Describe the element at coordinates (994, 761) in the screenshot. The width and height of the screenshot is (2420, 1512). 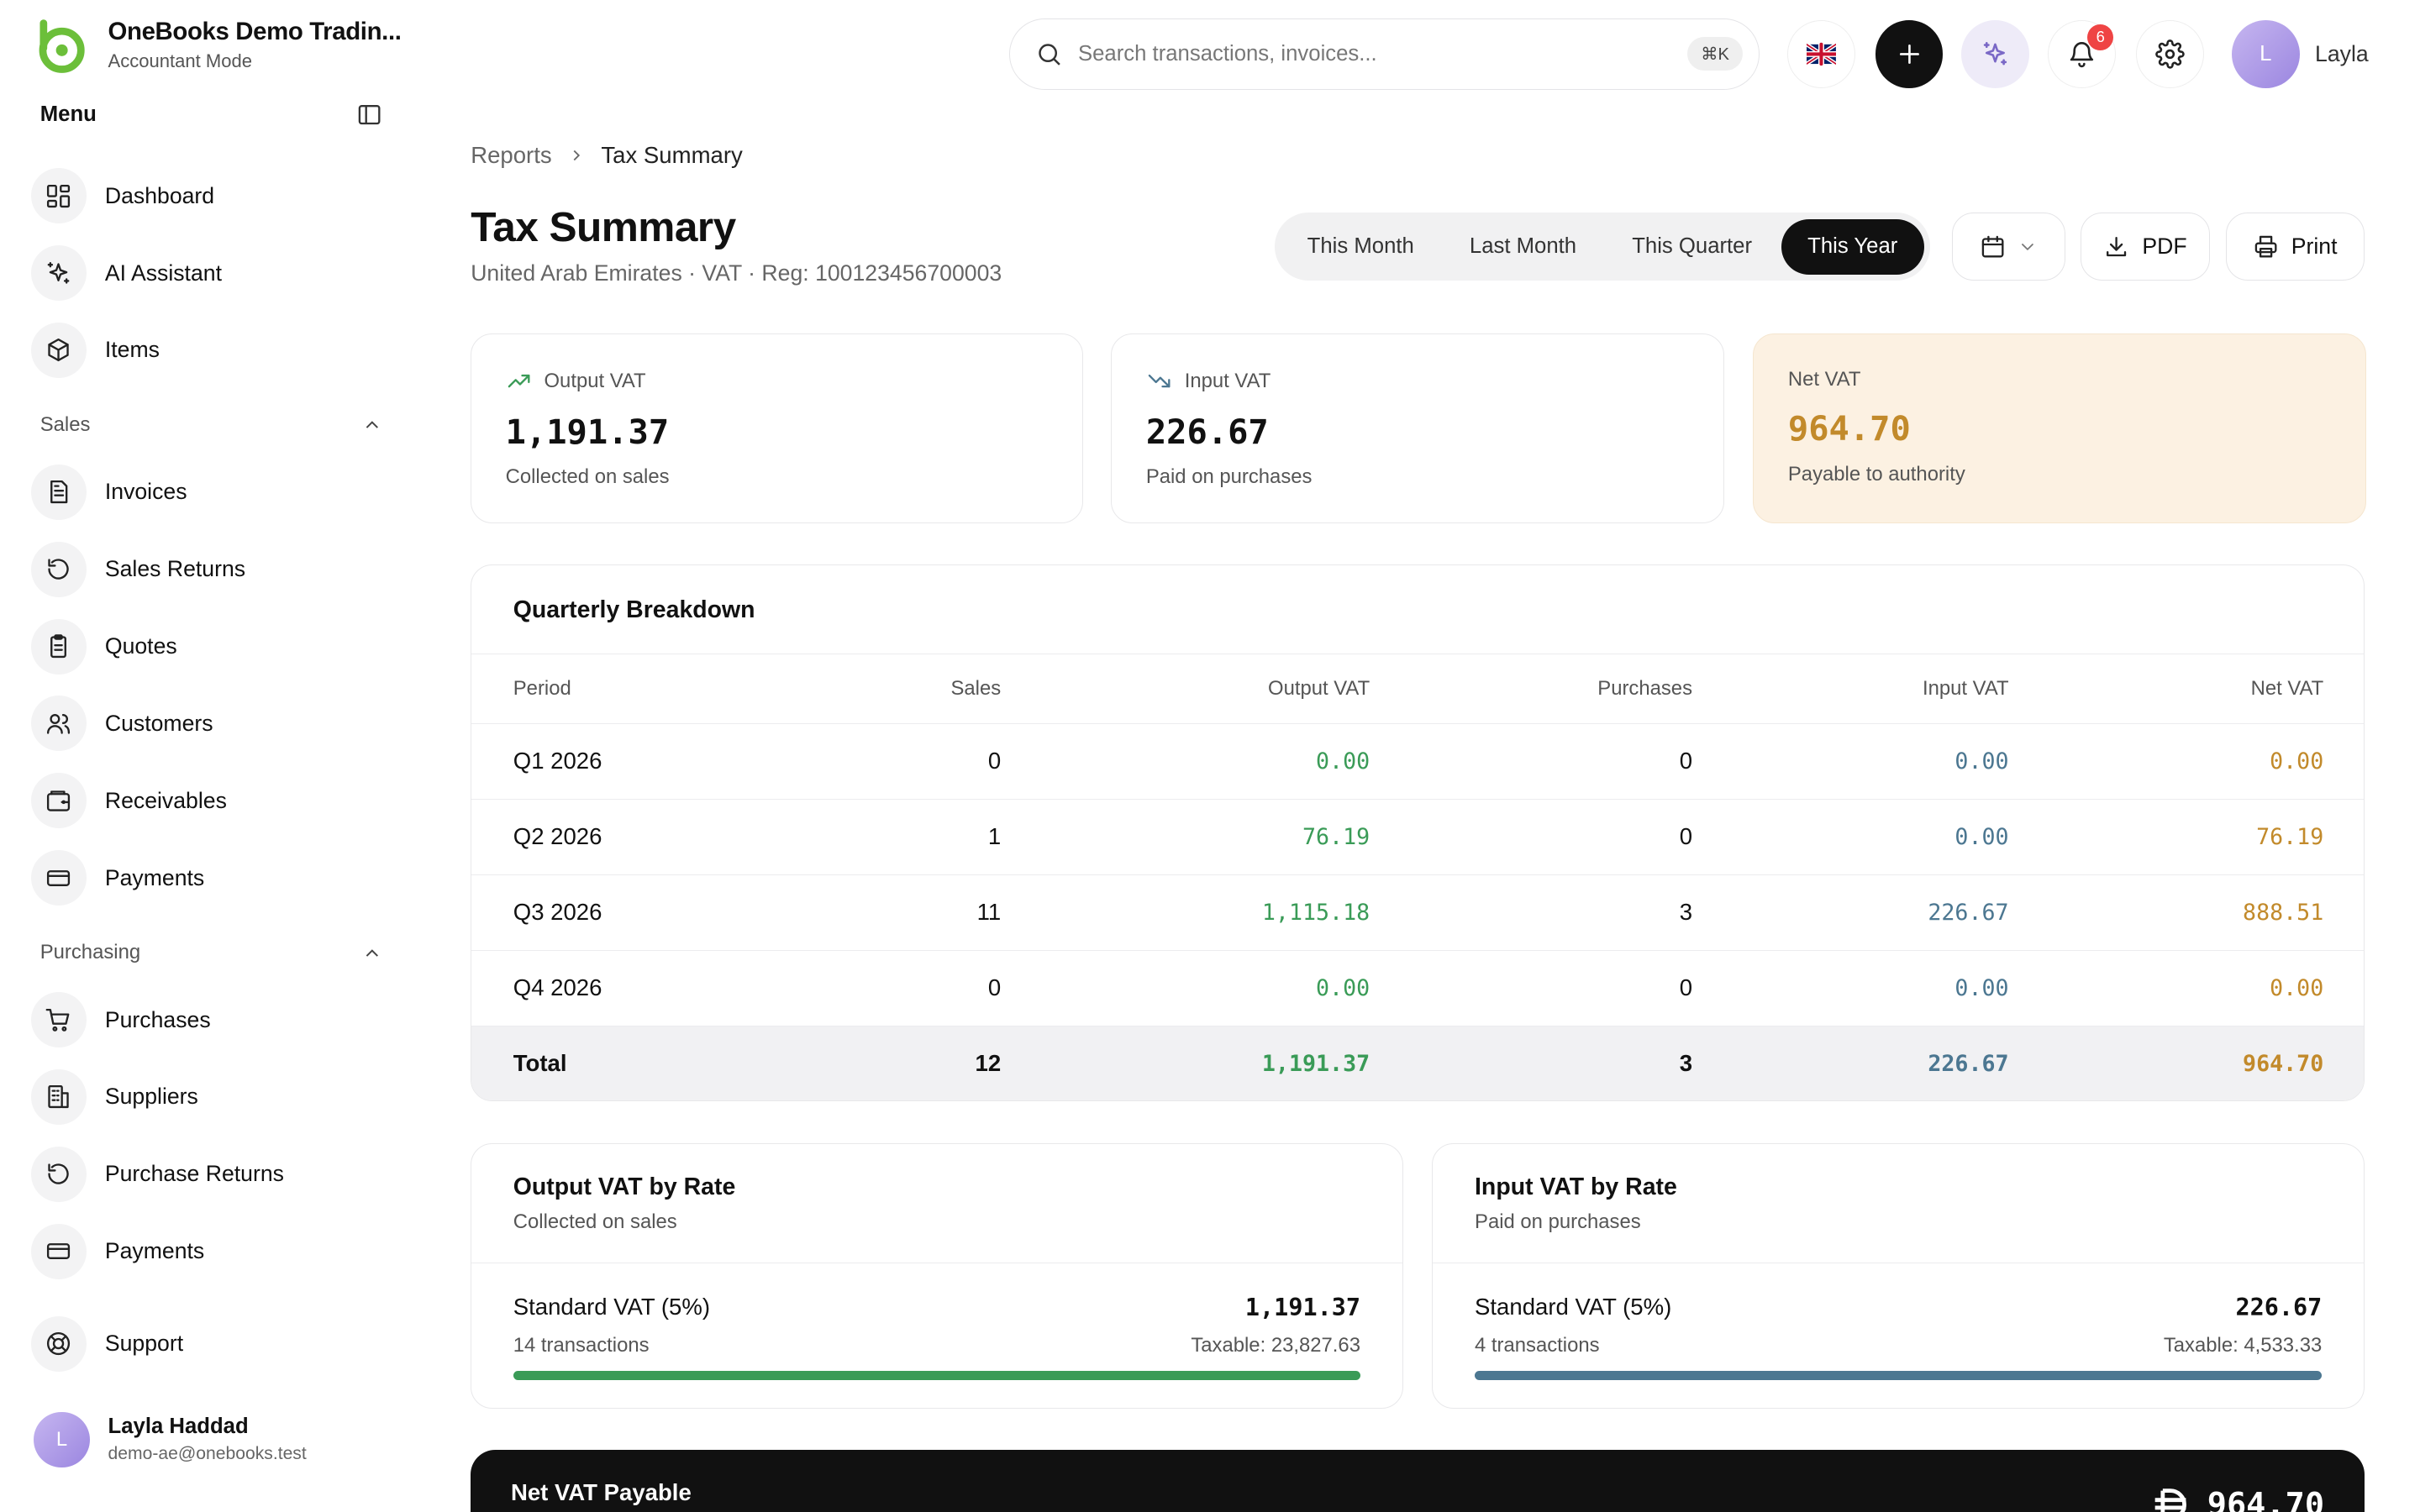
I see `cell-sales: 0` at that location.